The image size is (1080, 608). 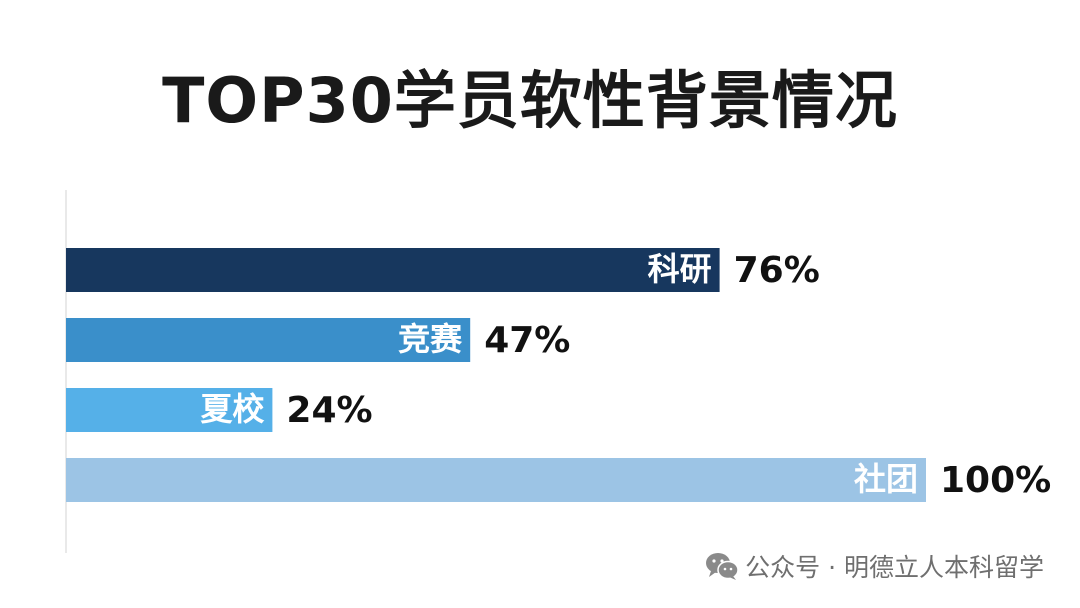 I want to click on watermark: 公众号 · 明德立人本科留学, so click(x=874, y=566).